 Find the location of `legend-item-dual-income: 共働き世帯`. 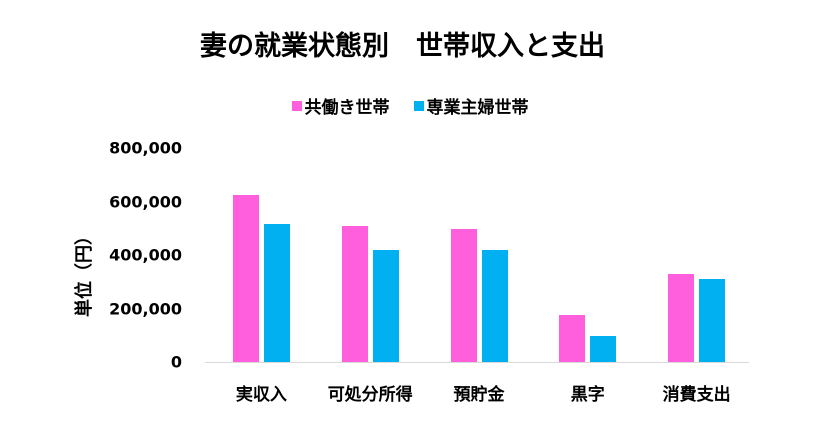

legend-item-dual-income: 共働き世帯 is located at coordinates (340, 105).